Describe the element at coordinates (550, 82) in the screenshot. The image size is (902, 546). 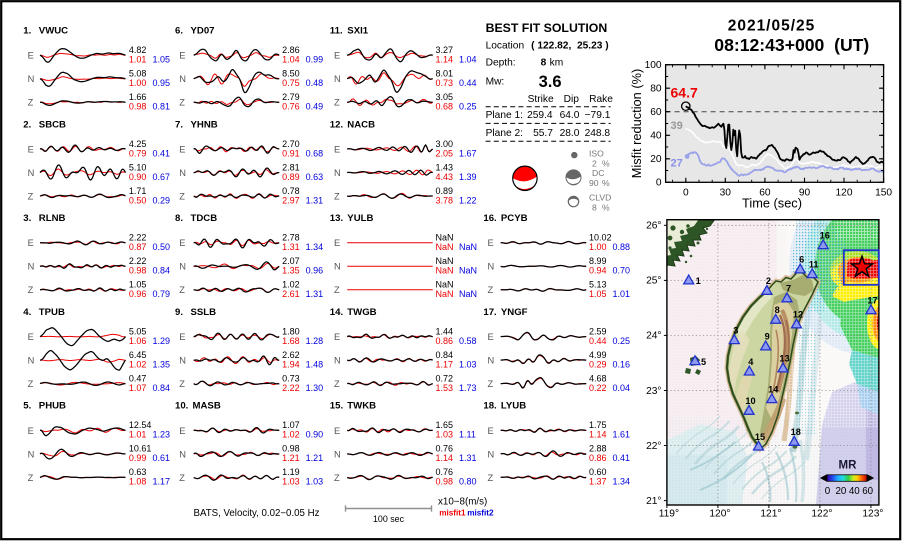
I see `svg-text: 3.6` at that location.